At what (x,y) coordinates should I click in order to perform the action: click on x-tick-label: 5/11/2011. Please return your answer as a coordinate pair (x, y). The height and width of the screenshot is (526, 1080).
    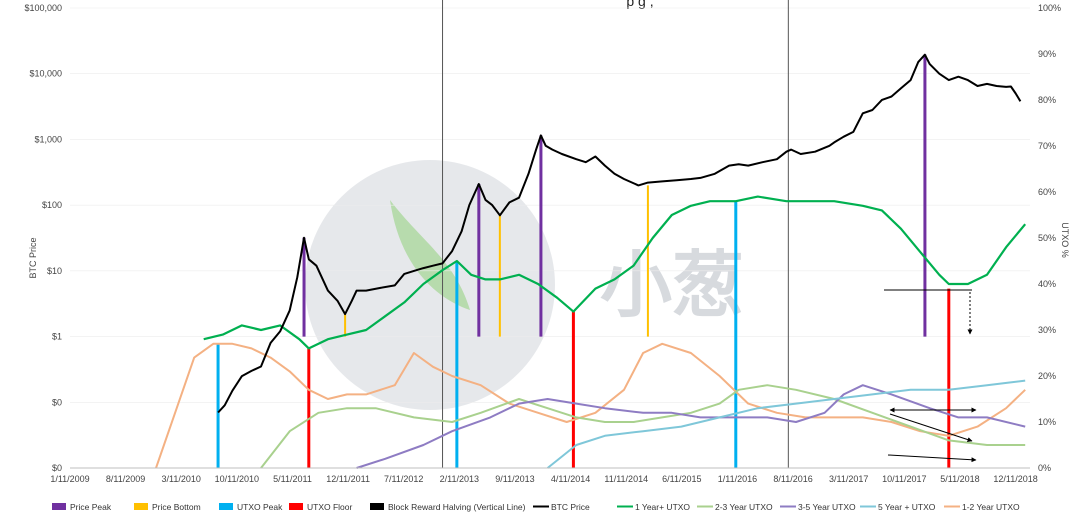
    Looking at the image, I should click on (292, 479).